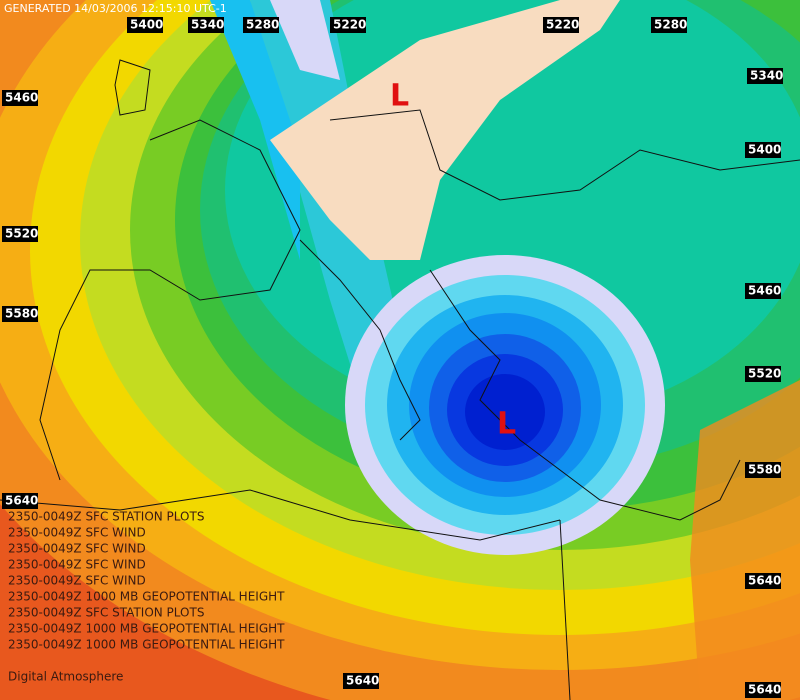  What do you see at coordinates (115, 8) in the screenshot?
I see `generated-stamp: GENERATED 14/03/2006 12:15:10 UTC-1` at bounding box center [115, 8].